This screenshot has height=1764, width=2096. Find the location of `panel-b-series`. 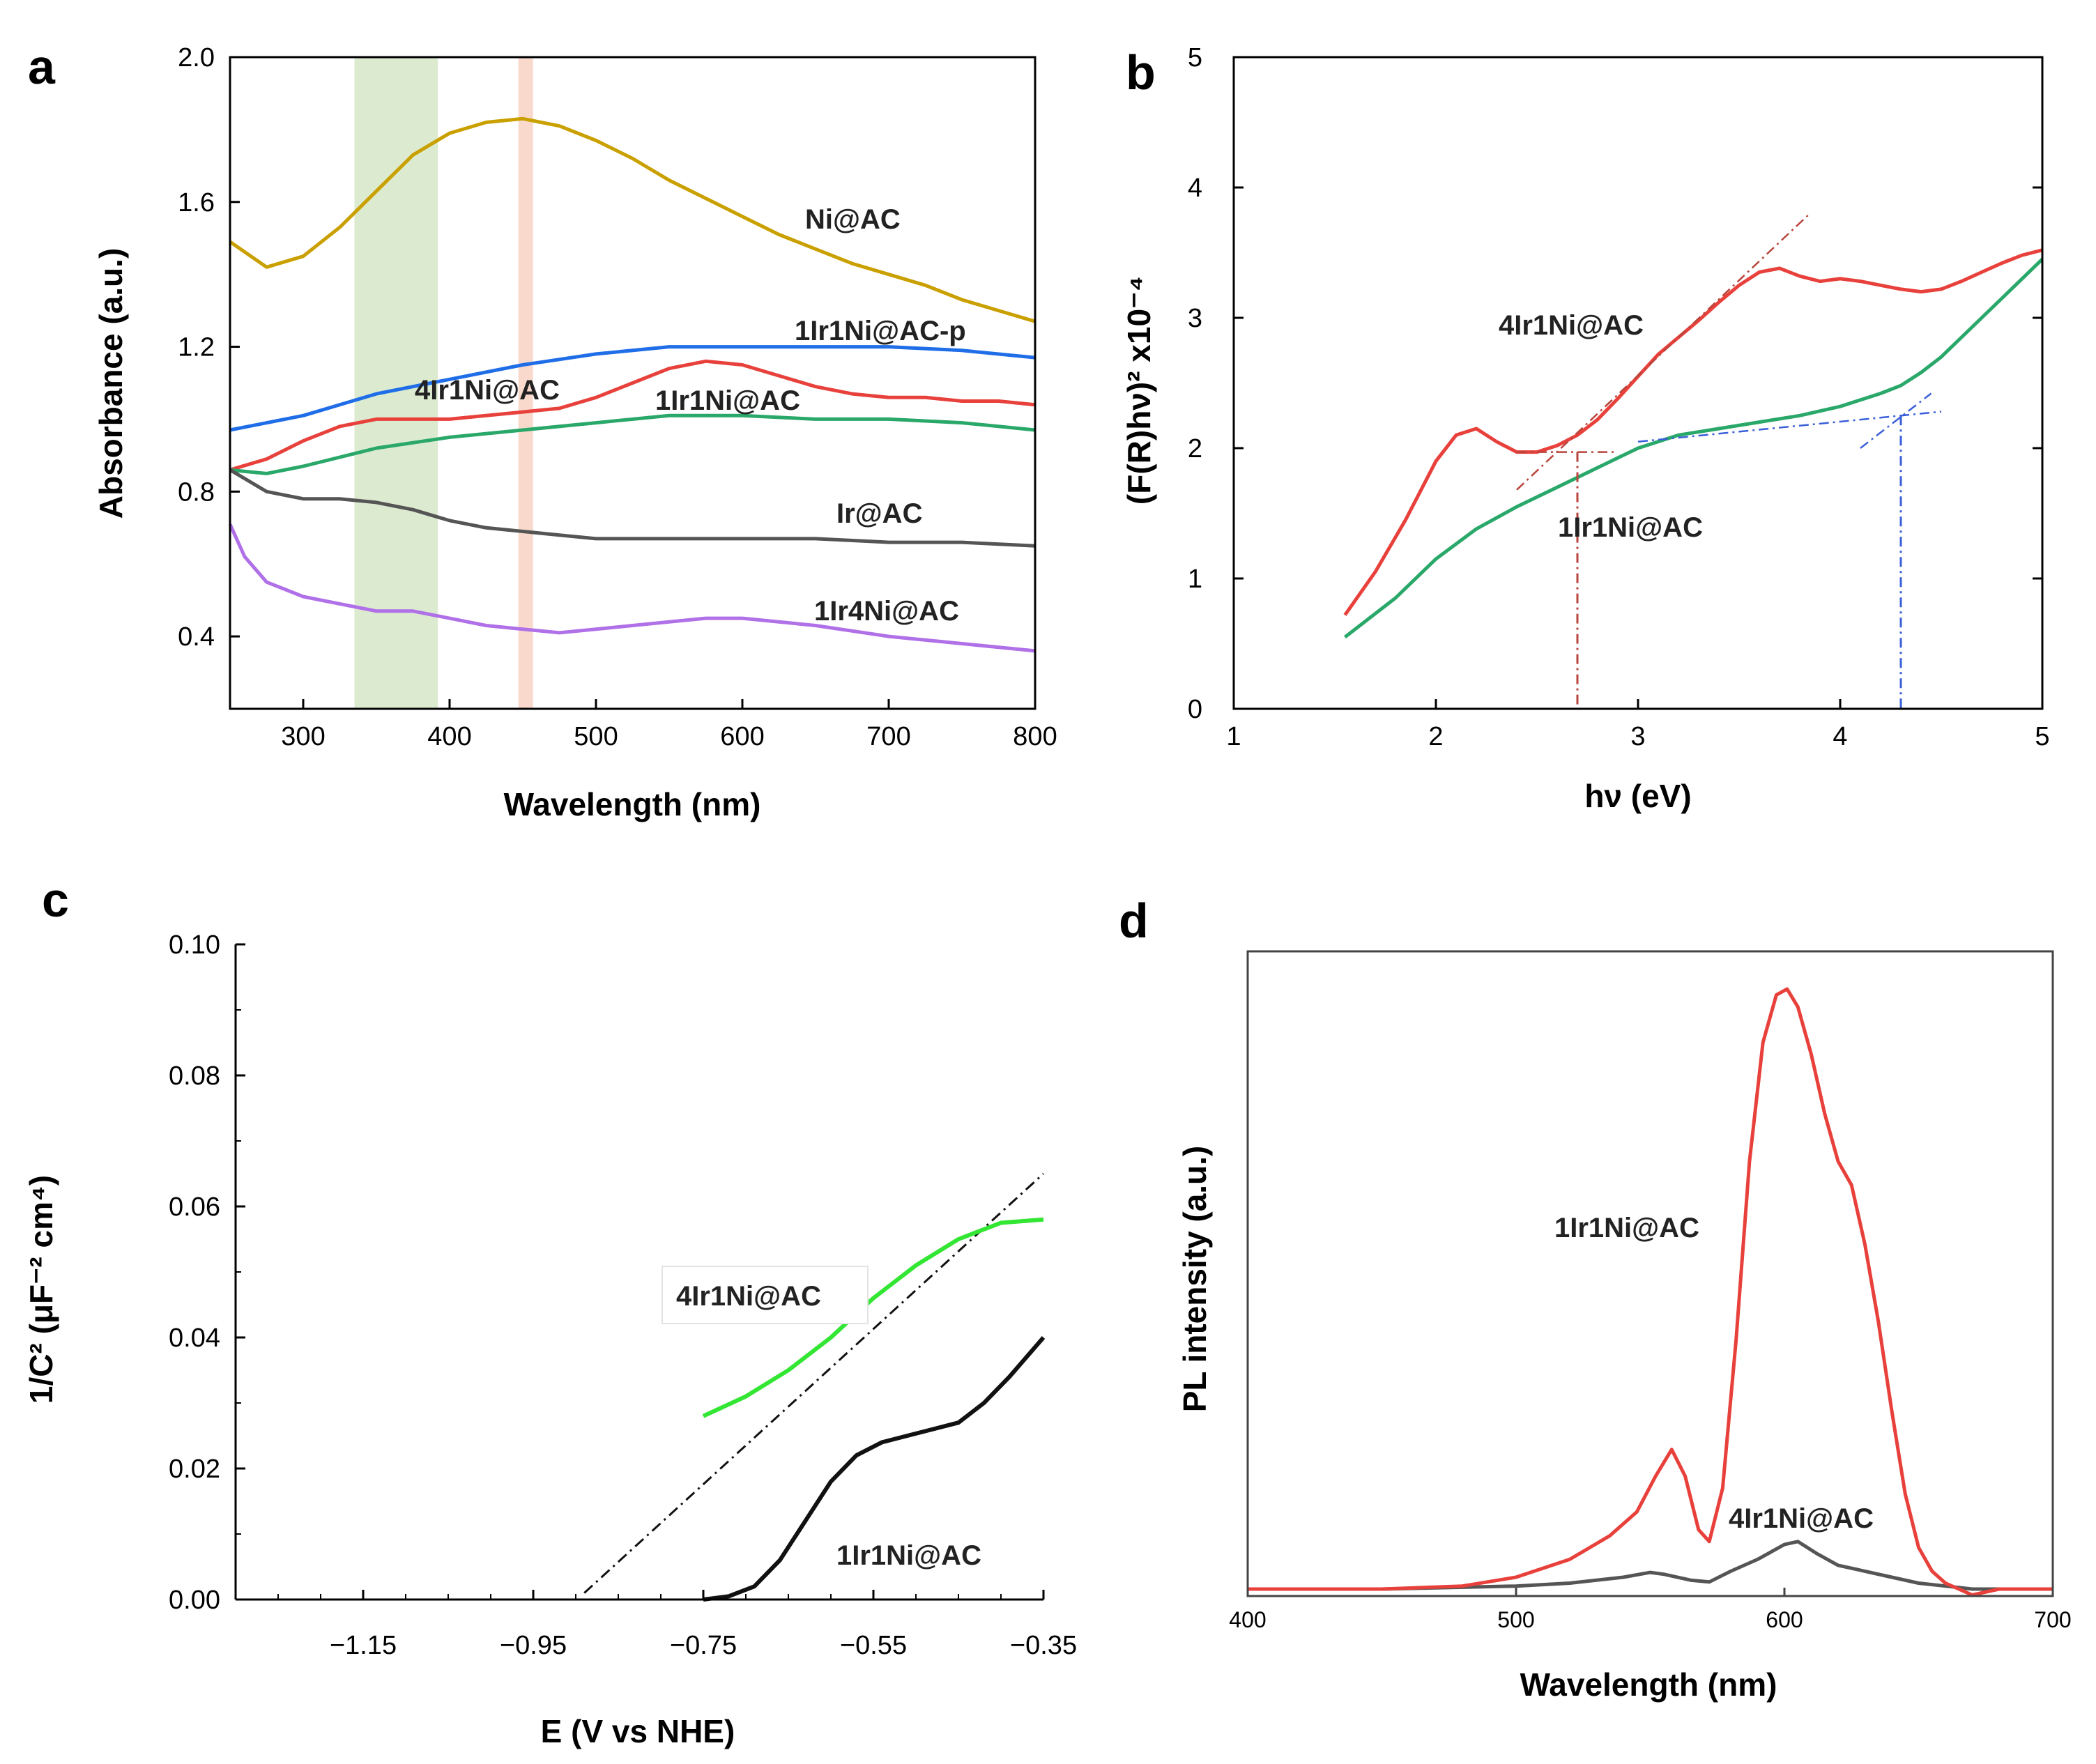

panel-b-series is located at coordinates (1693, 443).